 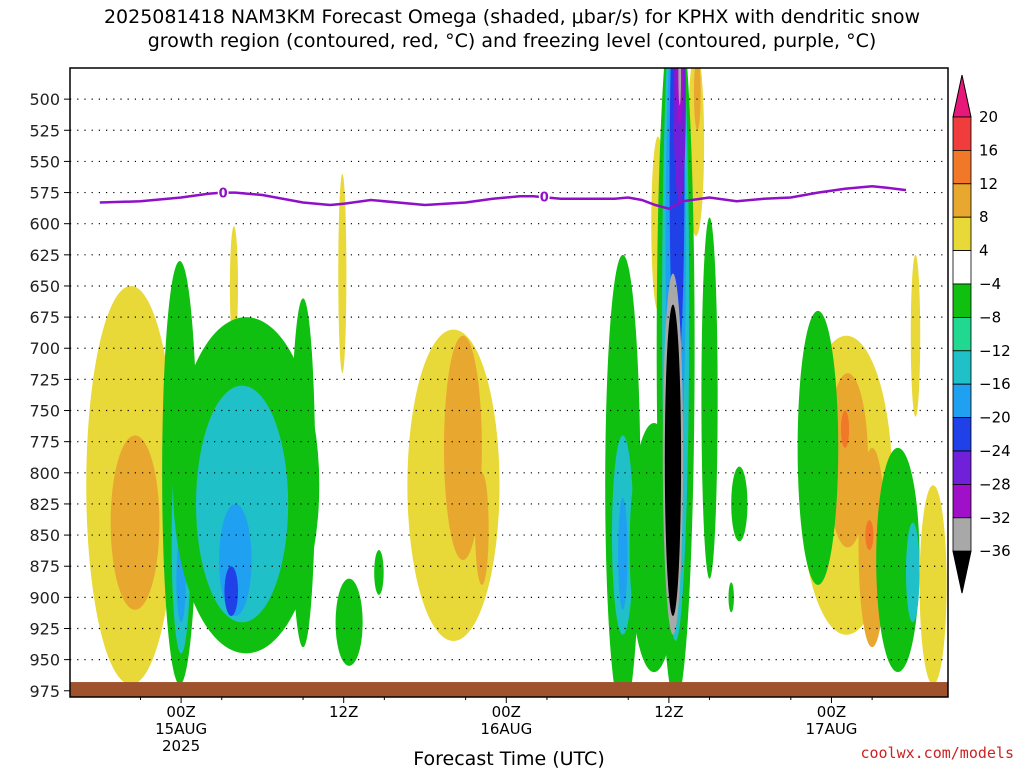 What do you see at coordinates (937, 753) in the screenshot?
I see `source-credit: coolwx.com/models` at bounding box center [937, 753].